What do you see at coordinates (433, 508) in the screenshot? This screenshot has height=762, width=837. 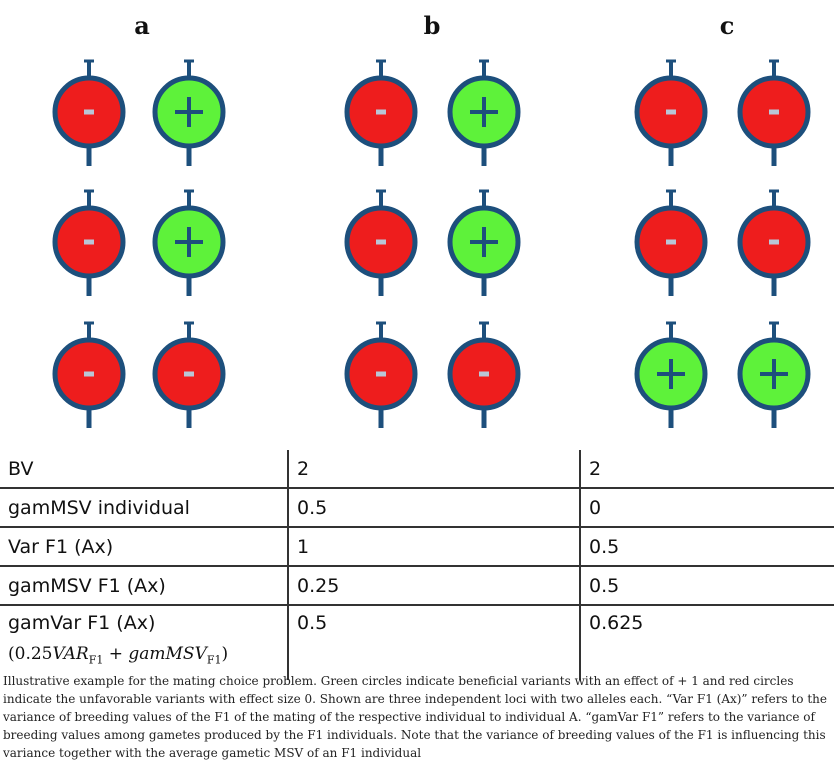 I see `value-b-gammsv-individual: 0.5` at bounding box center [433, 508].